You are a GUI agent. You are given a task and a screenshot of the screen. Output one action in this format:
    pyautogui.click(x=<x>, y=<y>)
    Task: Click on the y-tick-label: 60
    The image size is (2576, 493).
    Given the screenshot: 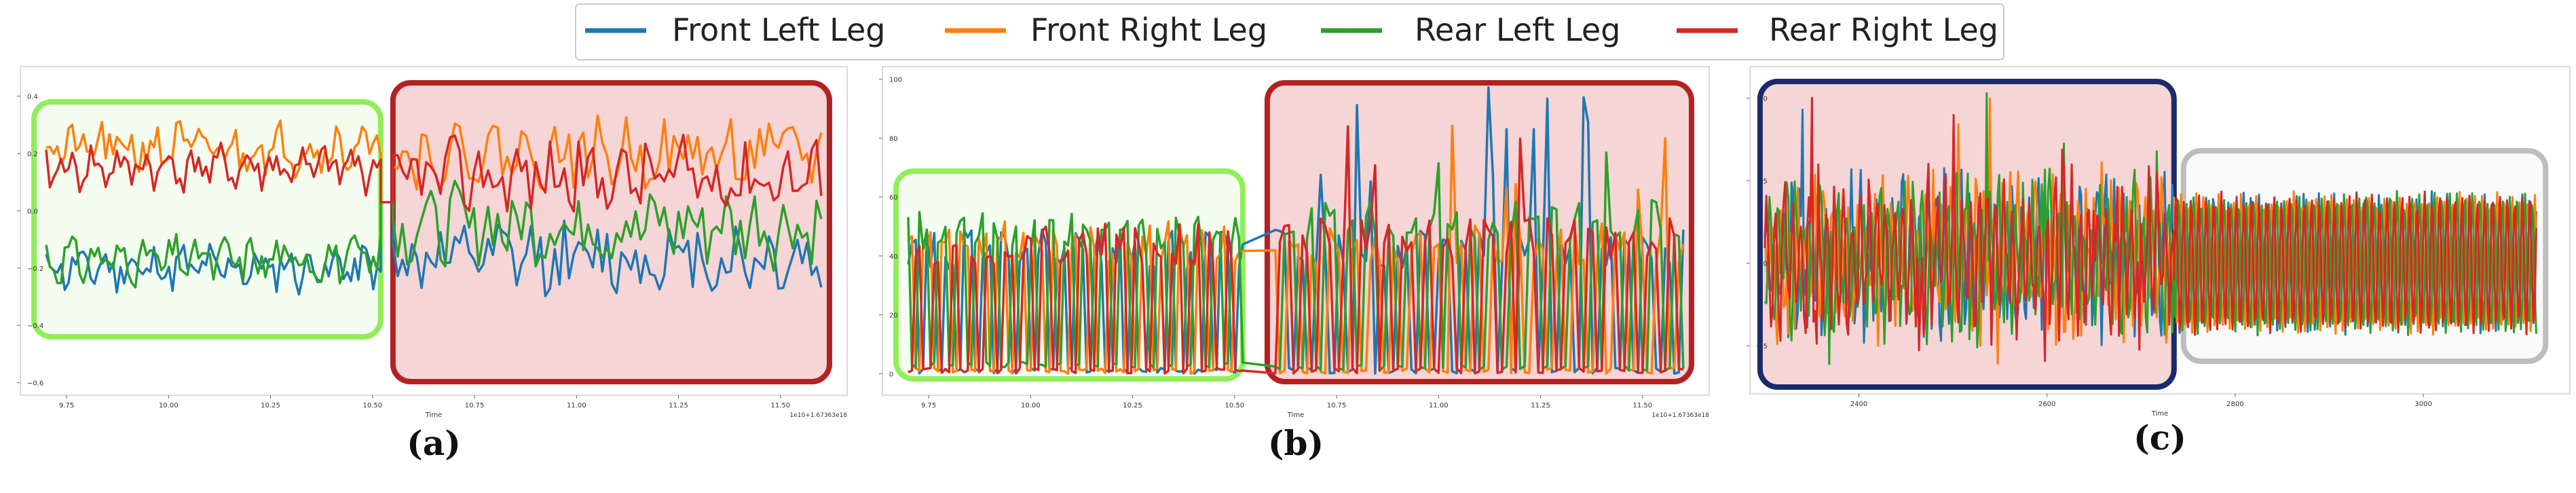 What is the action you would take?
    pyautogui.click(x=894, y=198)
    